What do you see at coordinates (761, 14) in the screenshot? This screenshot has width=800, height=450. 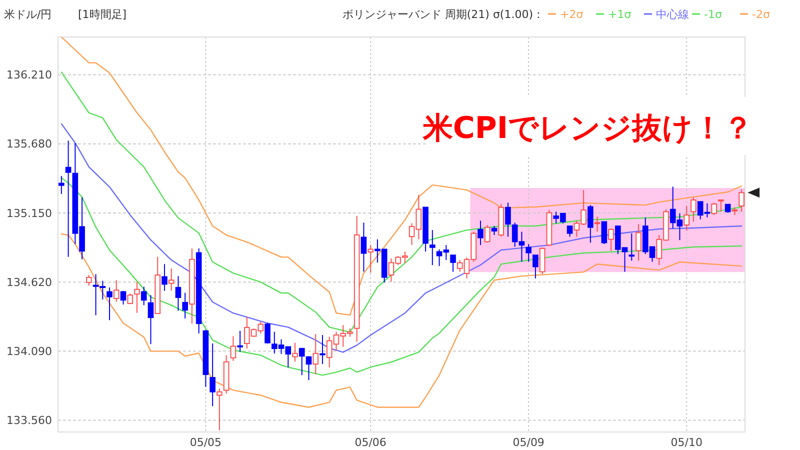 I see `legend-label: -2σ` at bounding box center [761, 14].